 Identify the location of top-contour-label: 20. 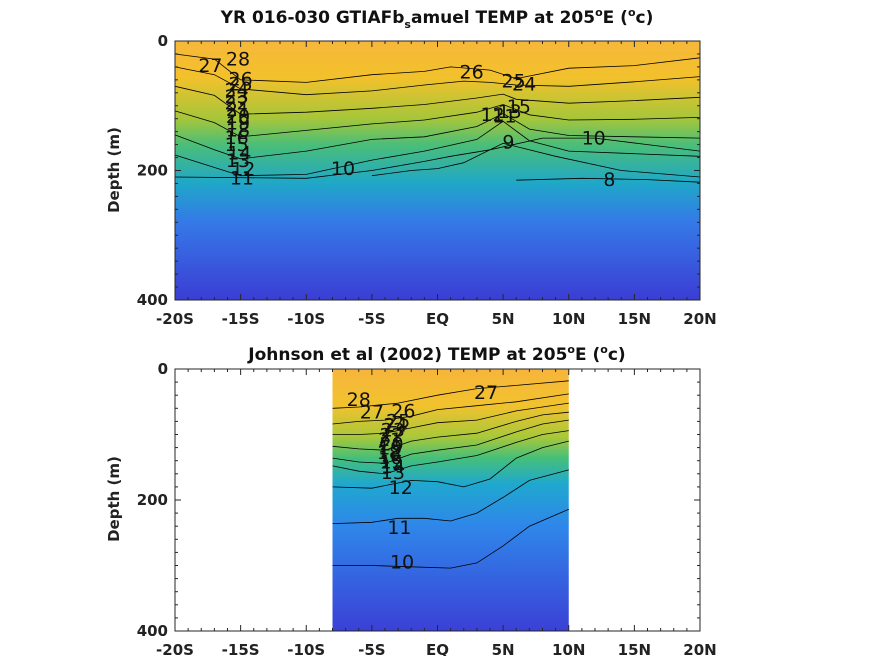
(238, 117).